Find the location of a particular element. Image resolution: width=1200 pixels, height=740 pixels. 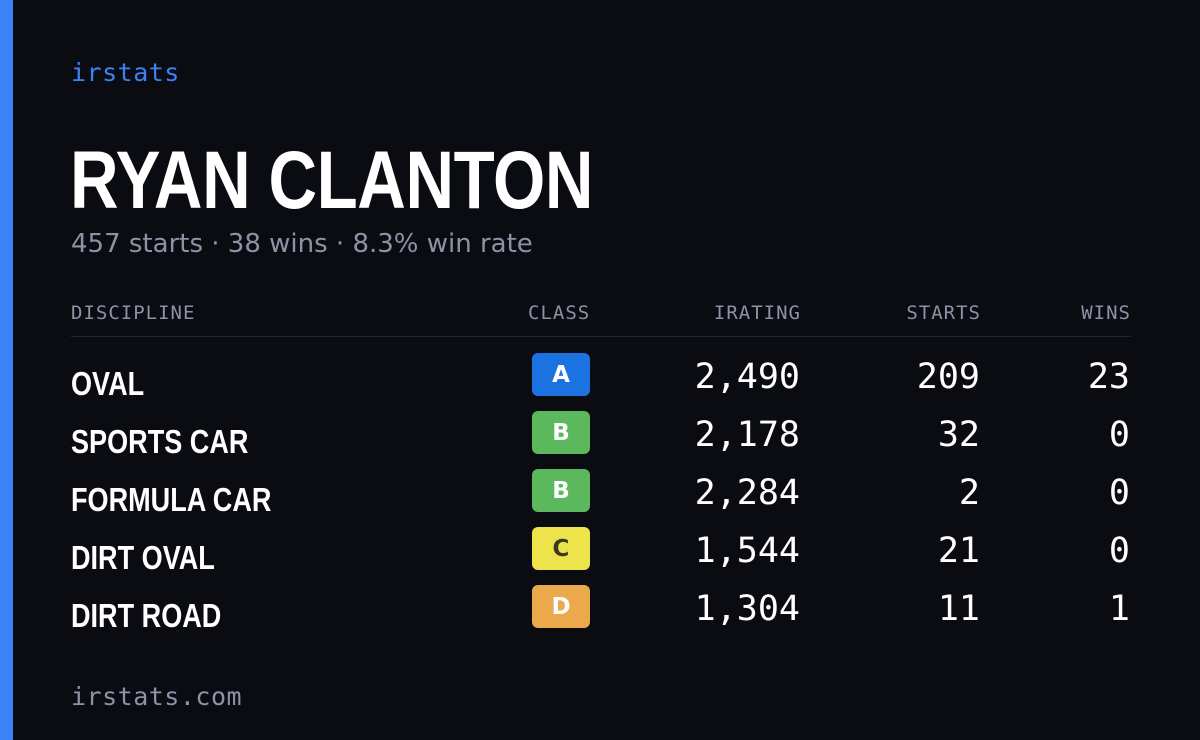

table-row: SPORTS CAR B 2,178 32 0 is located at coordinates (601, 440).